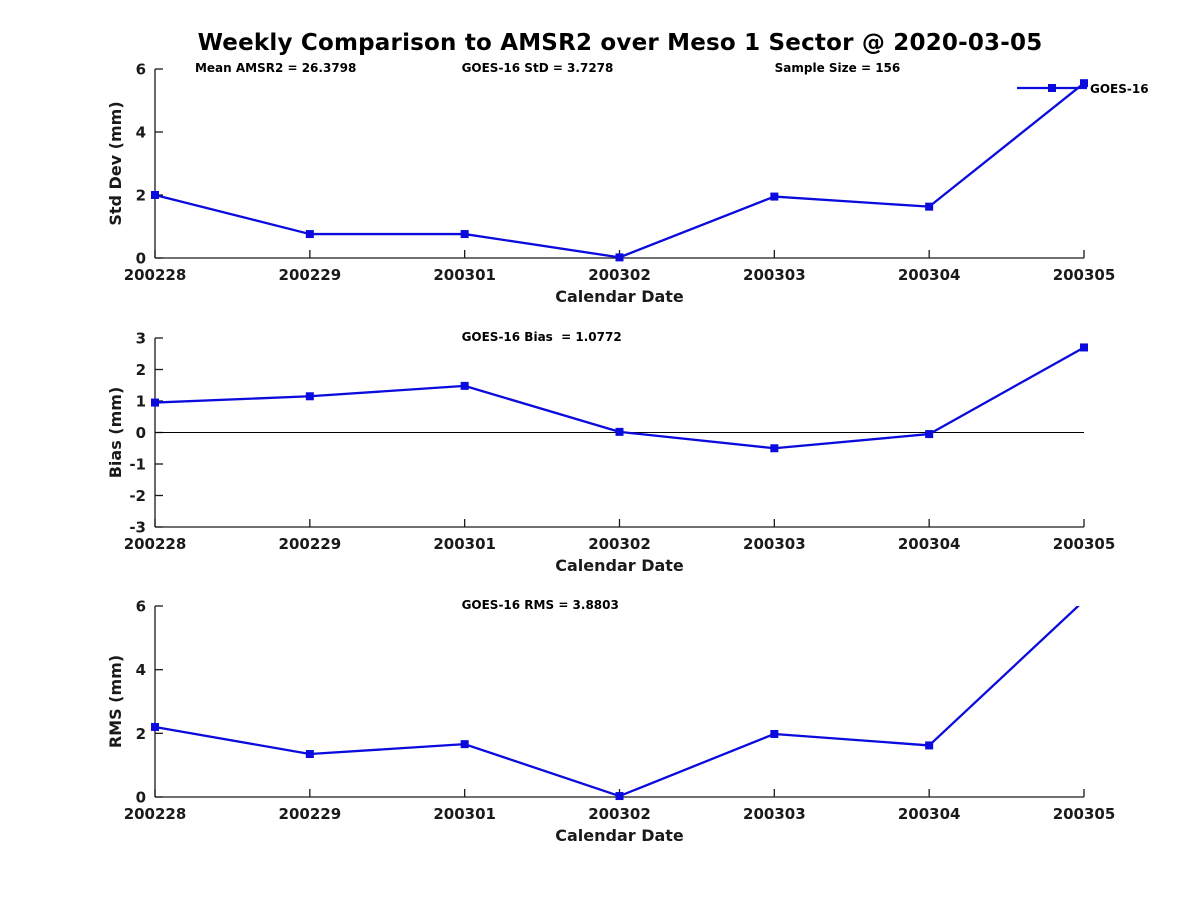 The image size is (1200, 900). I want to click on y-axis-title: Bias (mm), so click(115, 433).